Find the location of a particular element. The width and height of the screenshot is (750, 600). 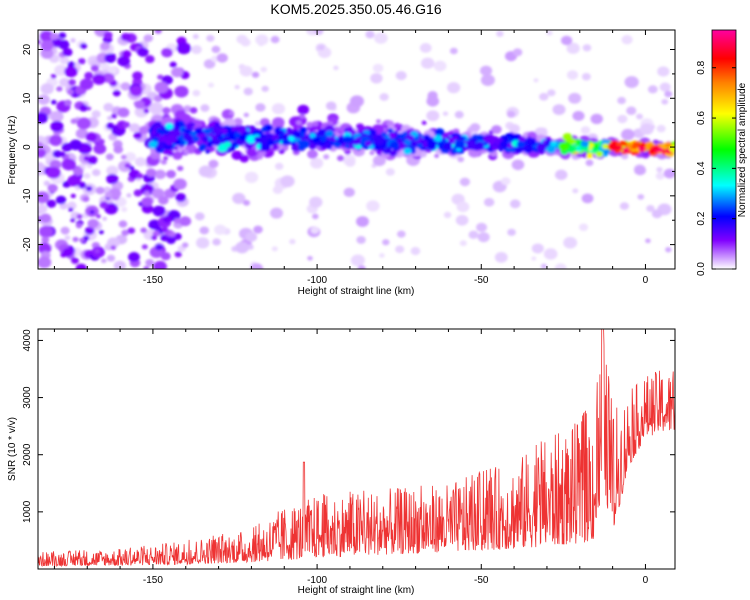

x-tick-label: -50 is located at coordinates (481, 280).